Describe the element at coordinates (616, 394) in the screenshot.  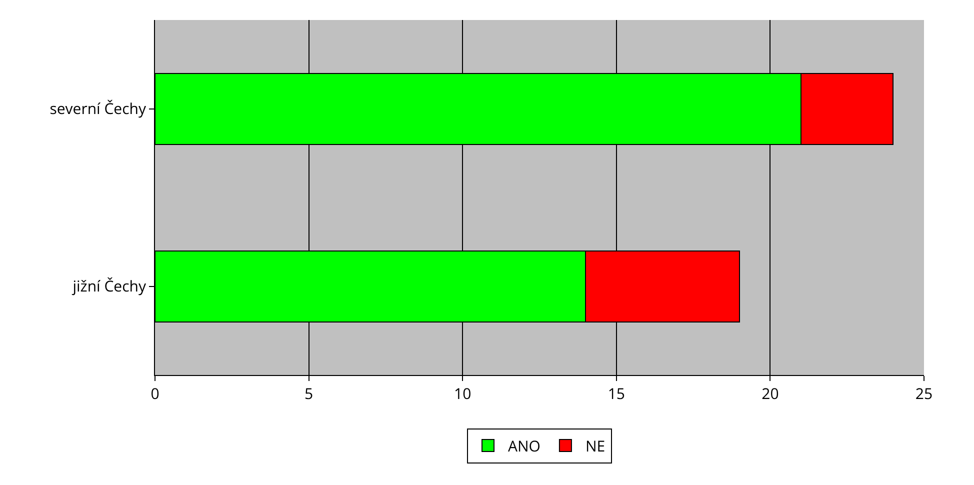
I see `x-tick-label: 15` at that location.